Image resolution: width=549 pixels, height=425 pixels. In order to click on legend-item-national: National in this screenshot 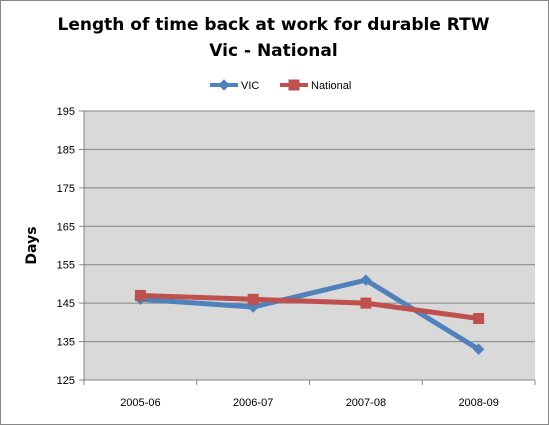, I will do `click(315, 85)`.